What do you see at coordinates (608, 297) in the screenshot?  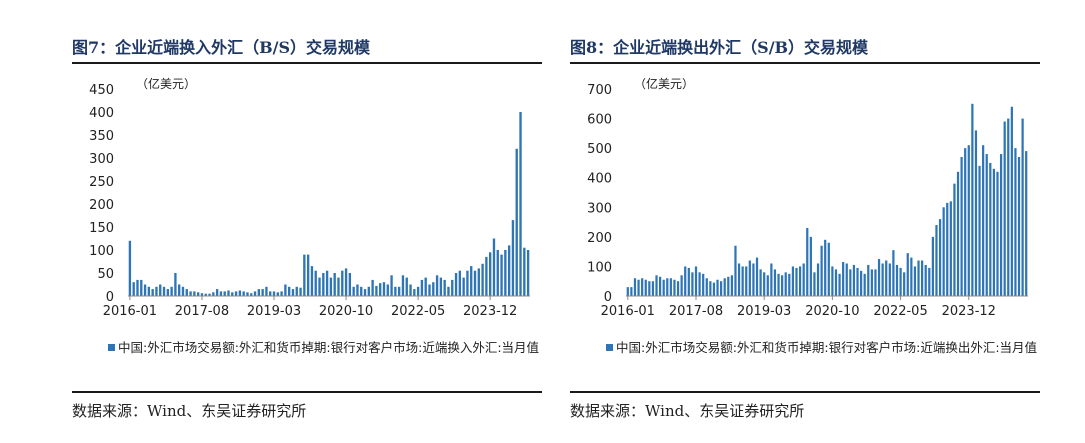 I see `y-tick-label: 0` at bounding box center [608, 297].